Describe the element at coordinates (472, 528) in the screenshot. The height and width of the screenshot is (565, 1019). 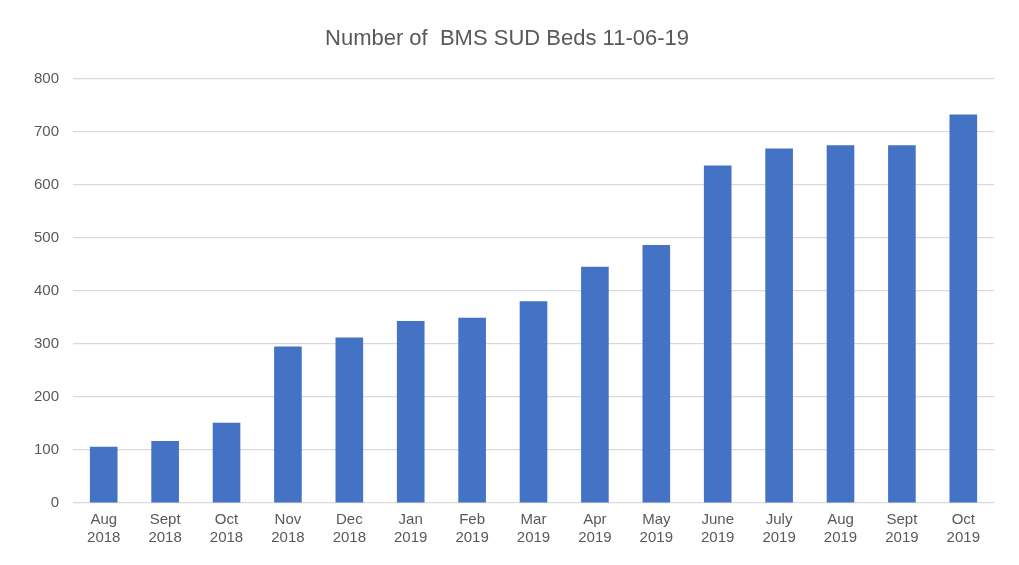
I see `x-tick-label: Feb 2019` at that location.